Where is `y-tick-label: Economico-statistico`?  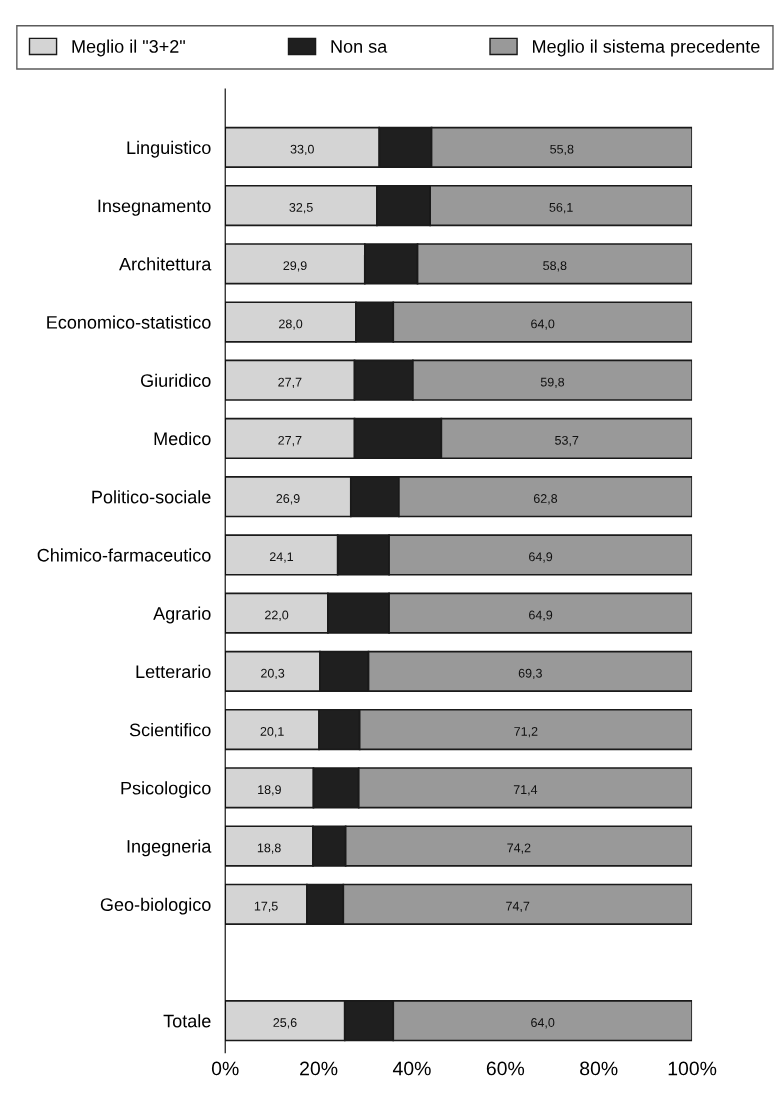
y-tick-label: Economico-statistico is located at coordinates (129, 322).